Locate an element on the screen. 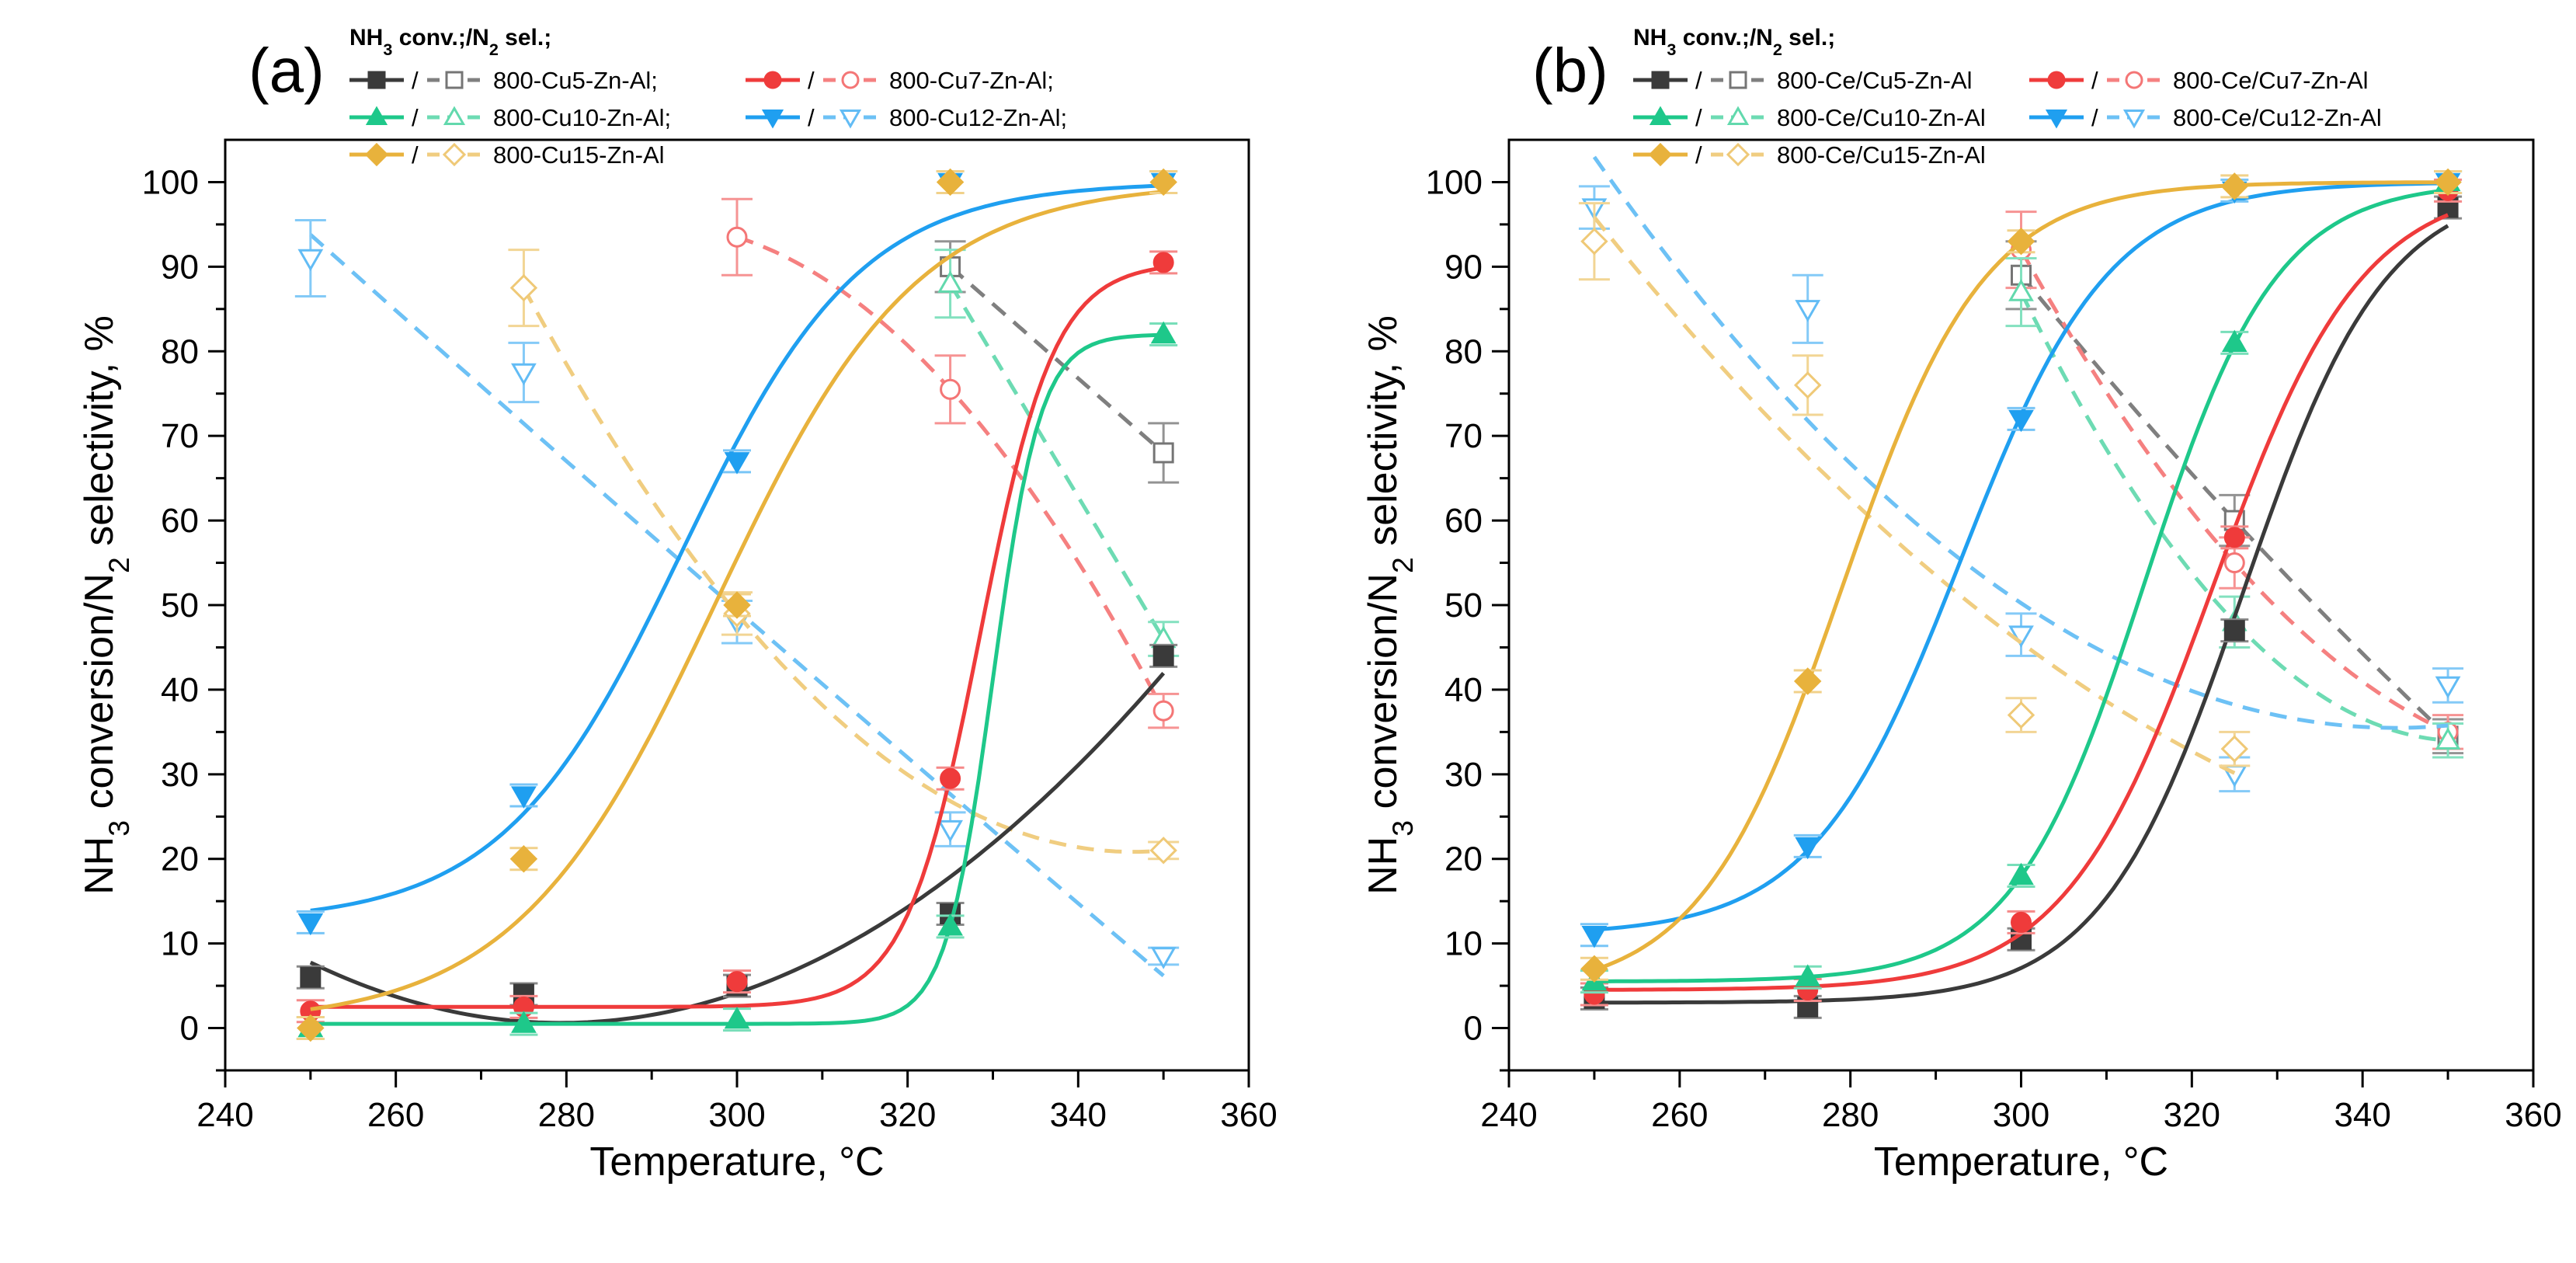  y-axis-title: NH3 conversion/N2 selectivity, % is located at coordinates (1390, 605).